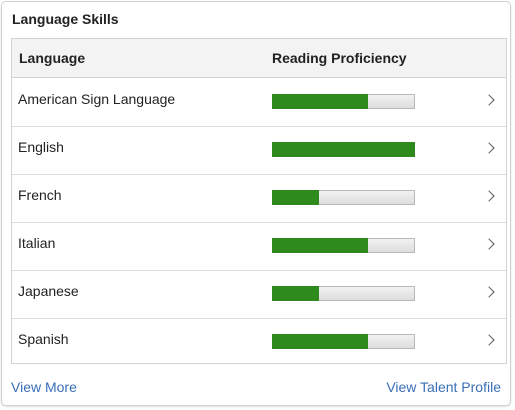  I want to click on table-header: Language Reading Proficiency, so click(259, 58).